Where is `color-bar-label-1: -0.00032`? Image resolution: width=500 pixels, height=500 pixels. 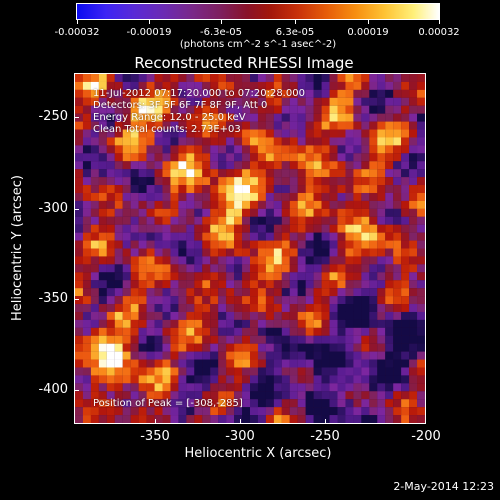
color-bar-label-1: -0.00032 is located at coordinates (77, 32).